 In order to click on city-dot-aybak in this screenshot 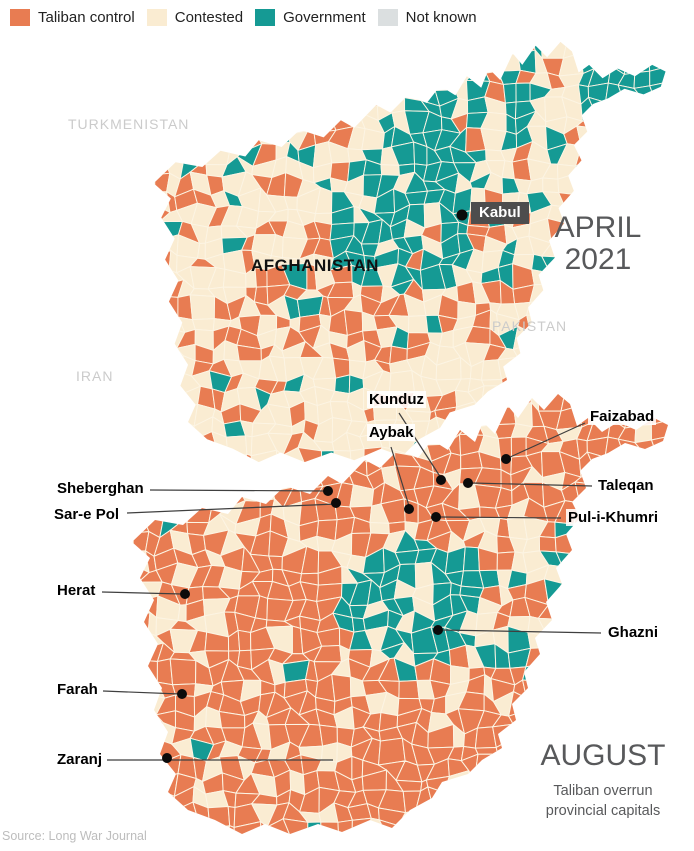, I will do `click(409, 509)`.